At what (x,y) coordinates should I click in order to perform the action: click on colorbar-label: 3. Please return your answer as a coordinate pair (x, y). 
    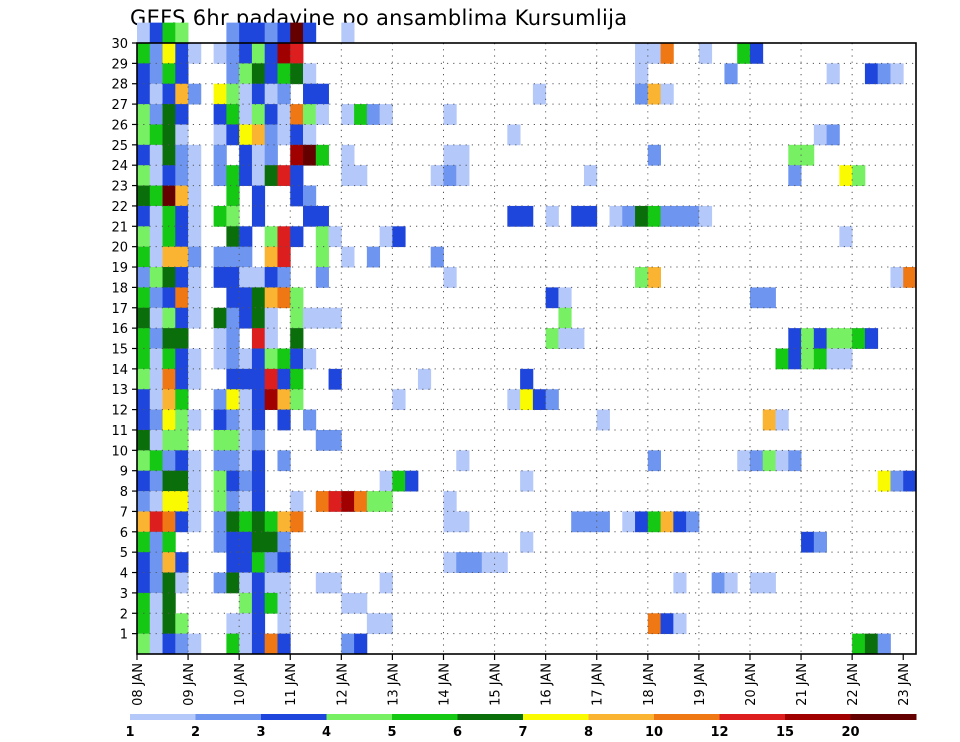
    Looking at the image, I should click on (260, 732).